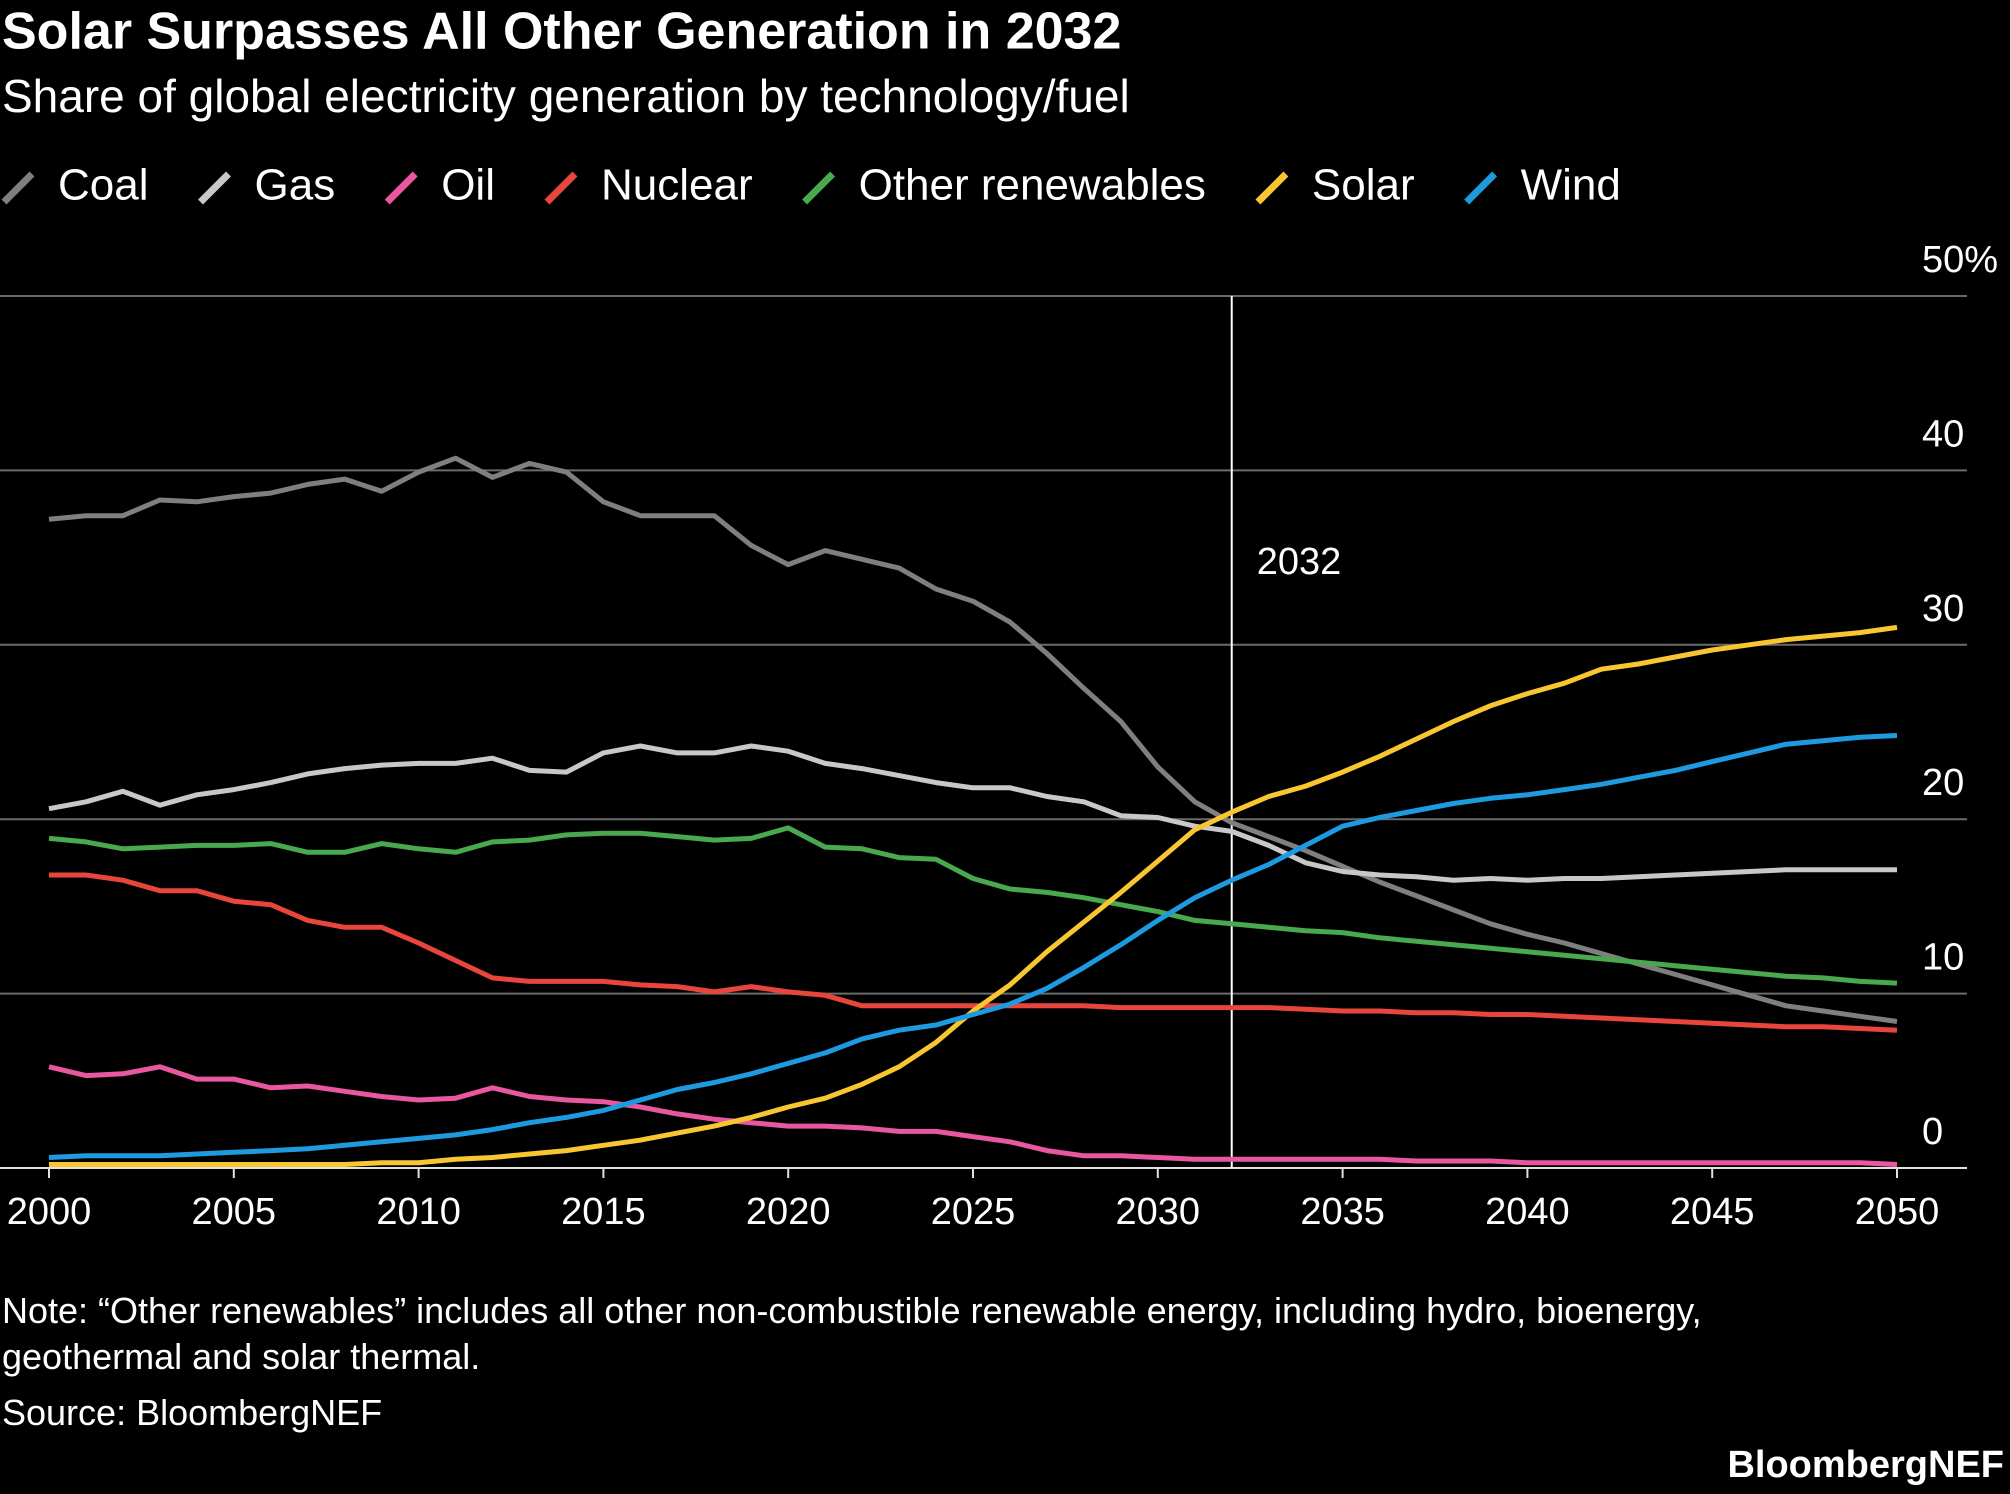  Describe the element at coordinates (1943, 783) in the screenshot. I see `y-tick-label: 20` at that location.